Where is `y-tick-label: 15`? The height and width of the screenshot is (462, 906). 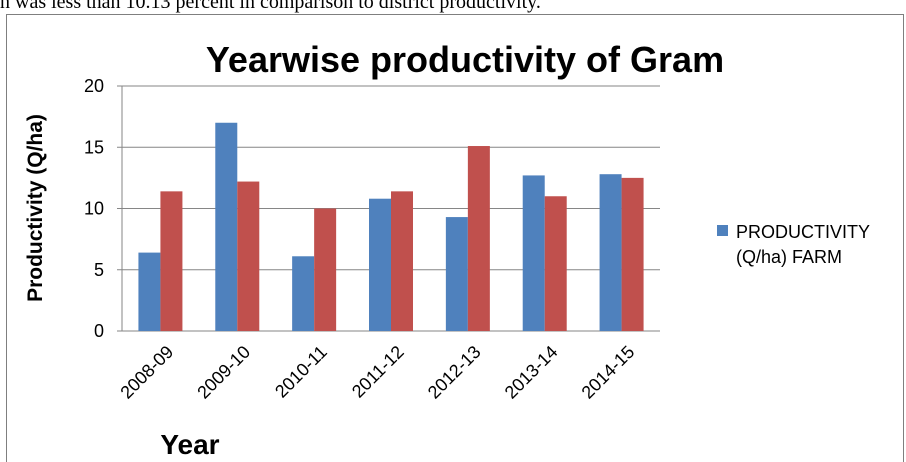 y-tick-label: 15 is located at coordinates (94, 147).